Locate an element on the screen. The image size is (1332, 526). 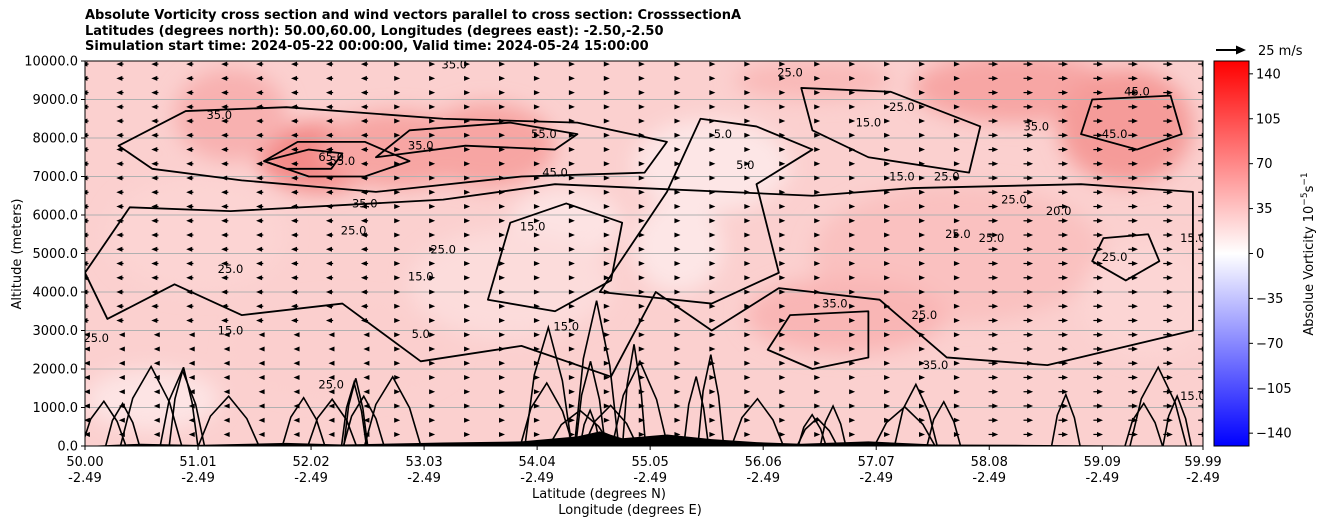
colorbar-tick-label: −70 is located at coordinates (1269, 344).